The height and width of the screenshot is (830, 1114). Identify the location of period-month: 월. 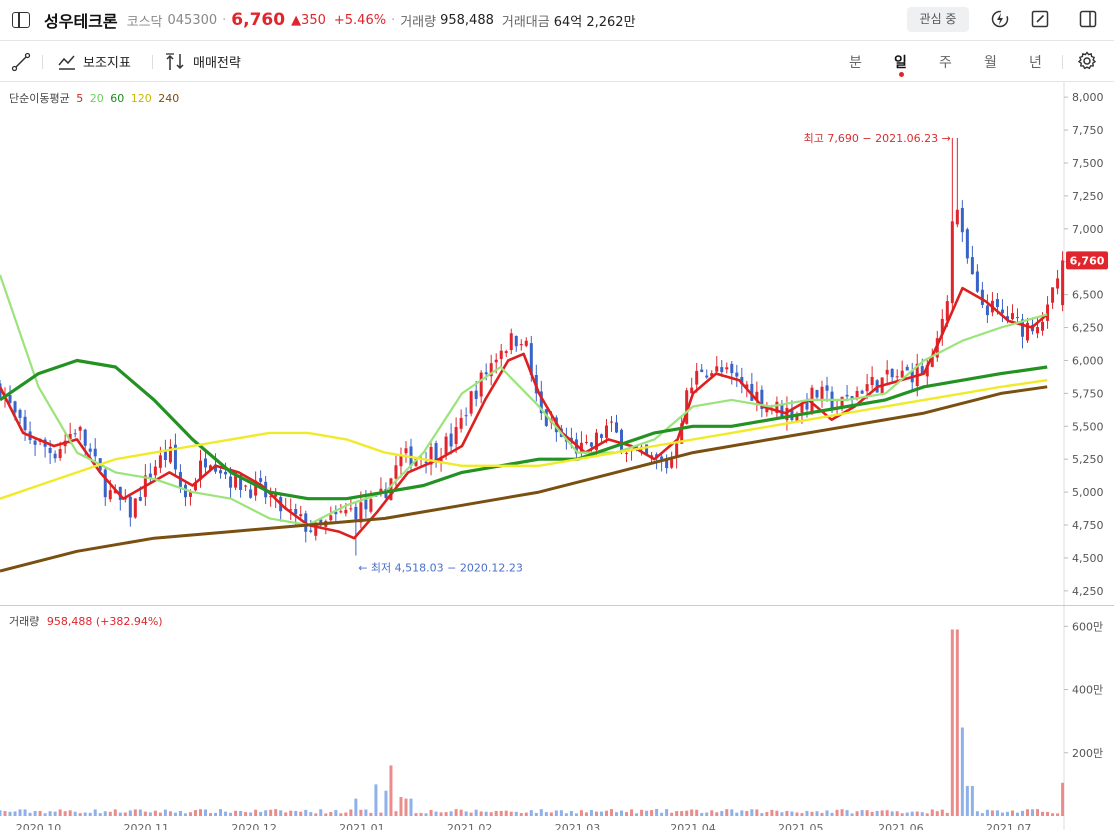
(990, 63).